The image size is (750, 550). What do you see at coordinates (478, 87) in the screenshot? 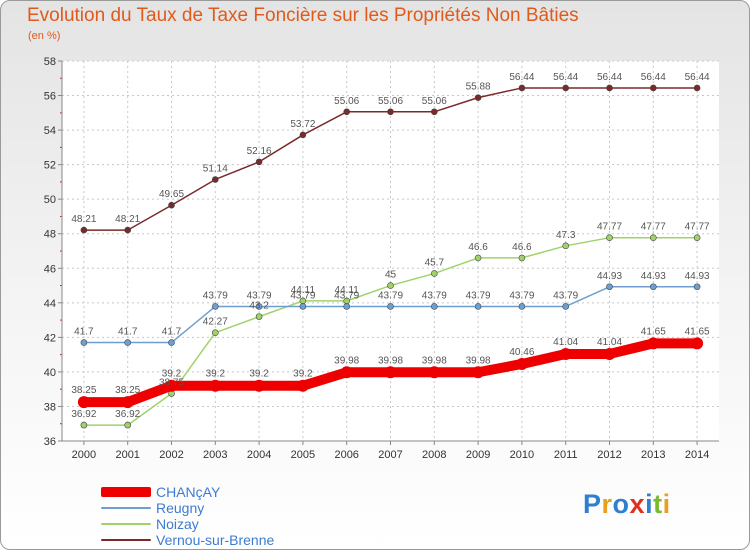
I see `data-label-vernou-sur-brenne: 55.88` at bounding box center [478, 87].